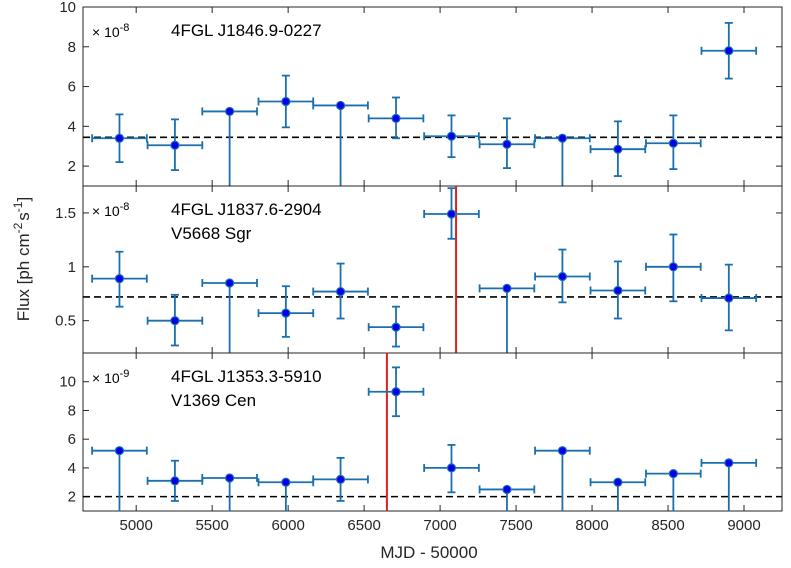  What do you see at coordinates (110, 377) in the screenshot?
I see `scale-factor: × 10⁻⁹` at bounding box center [110, 377].